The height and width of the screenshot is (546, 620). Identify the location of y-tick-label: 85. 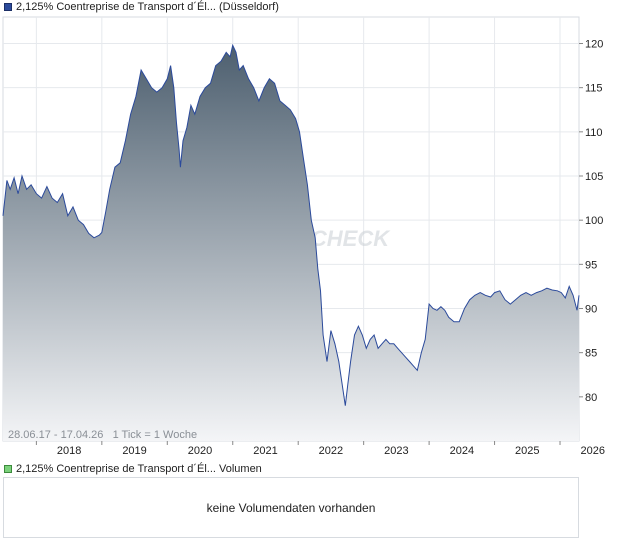
(591, 354).